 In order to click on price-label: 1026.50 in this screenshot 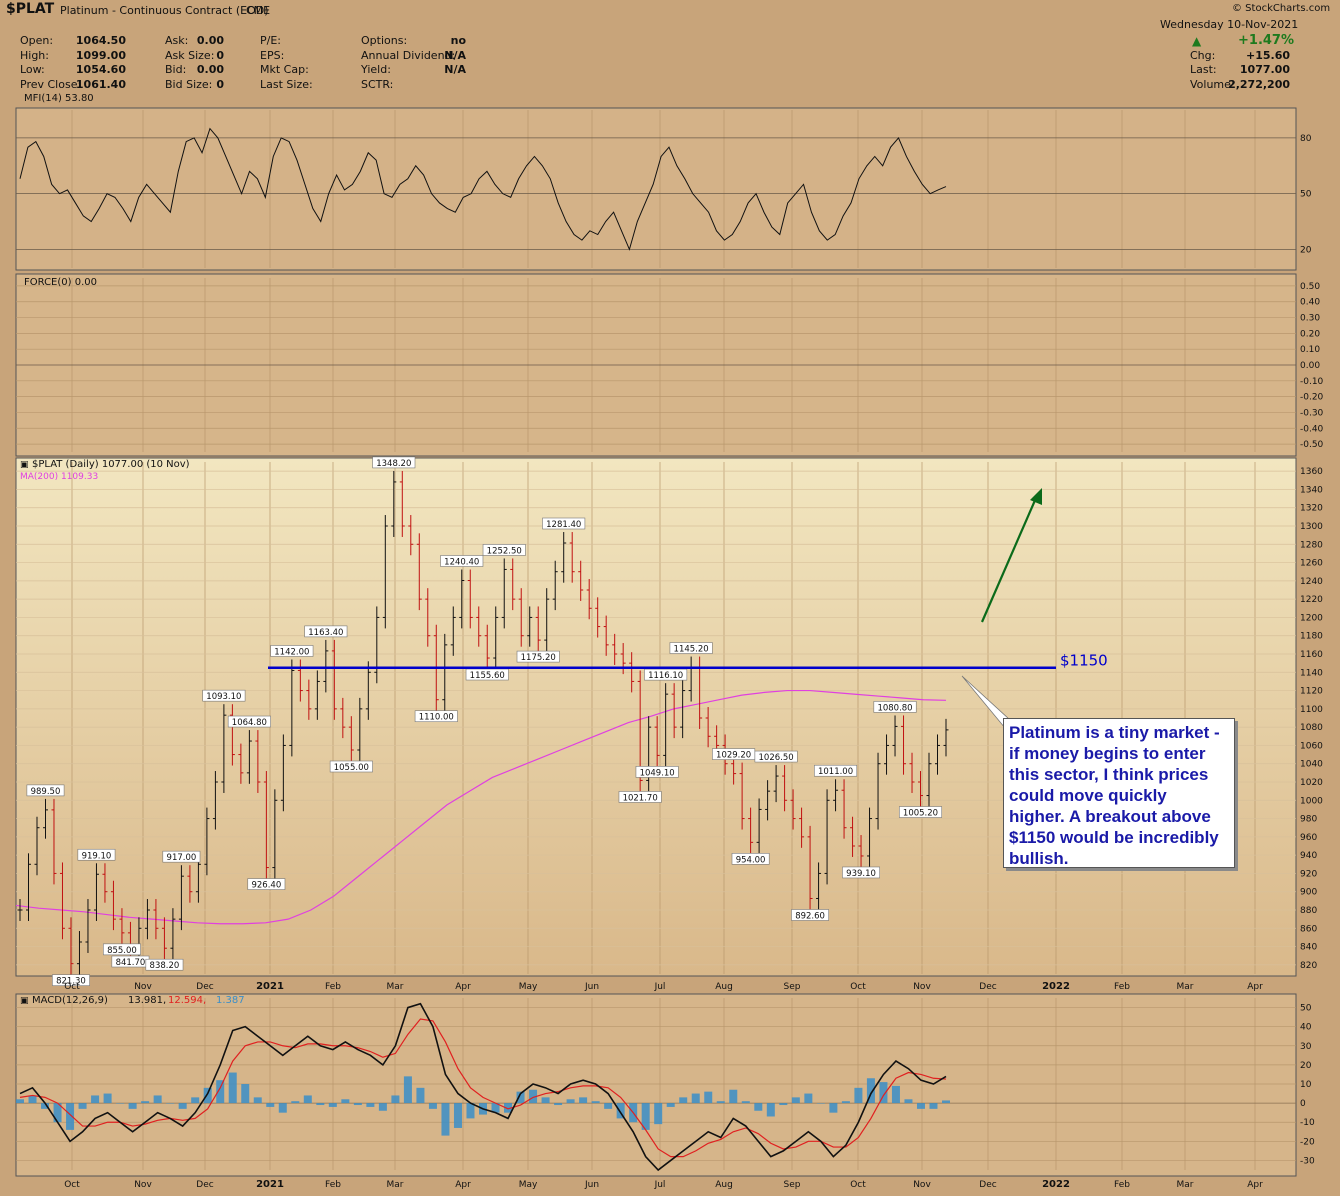, I will do `click(776, 758)`.